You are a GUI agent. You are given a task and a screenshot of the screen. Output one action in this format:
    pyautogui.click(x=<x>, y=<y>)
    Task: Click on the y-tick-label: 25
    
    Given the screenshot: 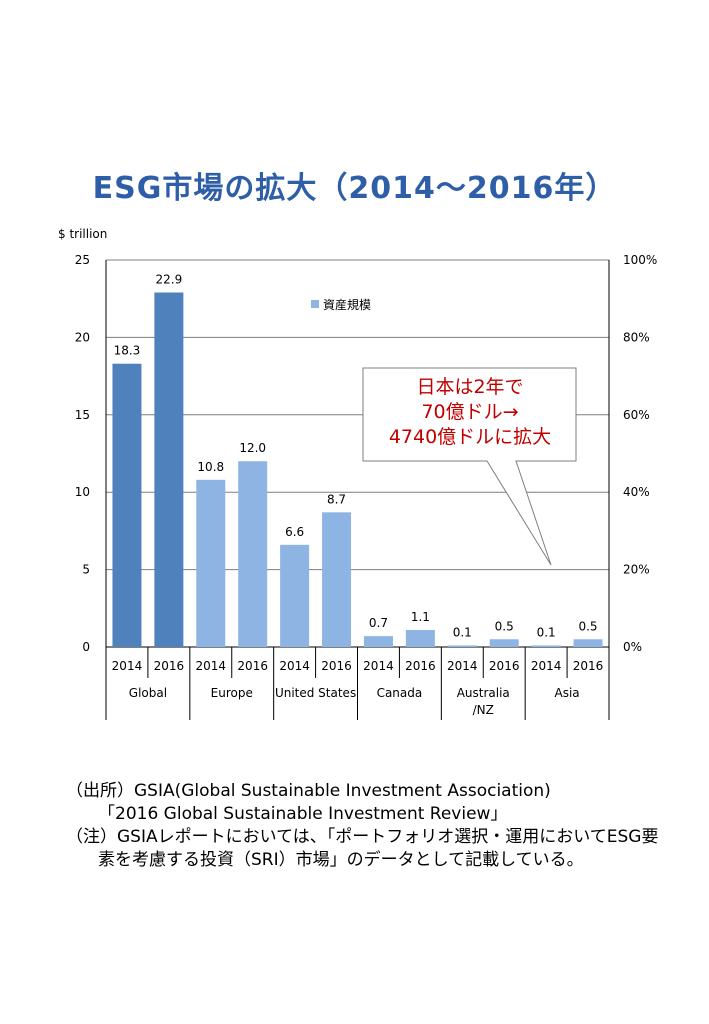 What is the action you would take?
    pyautogui.click(x=82, y=260)
    